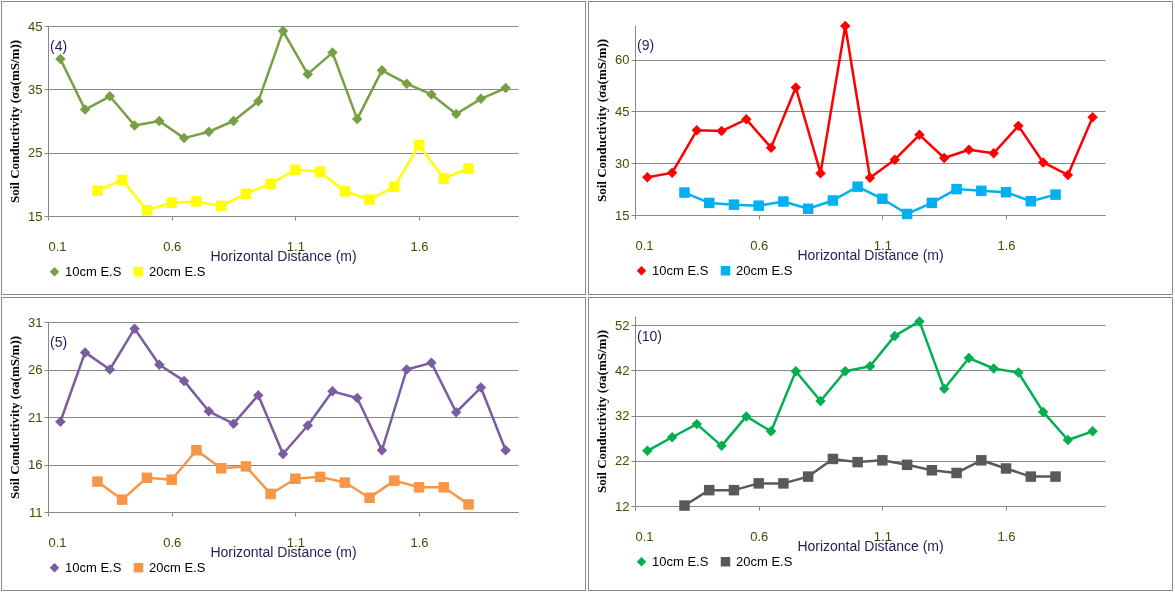 The image size is (1175, 593). What do you see at coordinates (622, 370) in the screenshot?
I see `y-tick-label: 42` at bounding box center [622, 370].